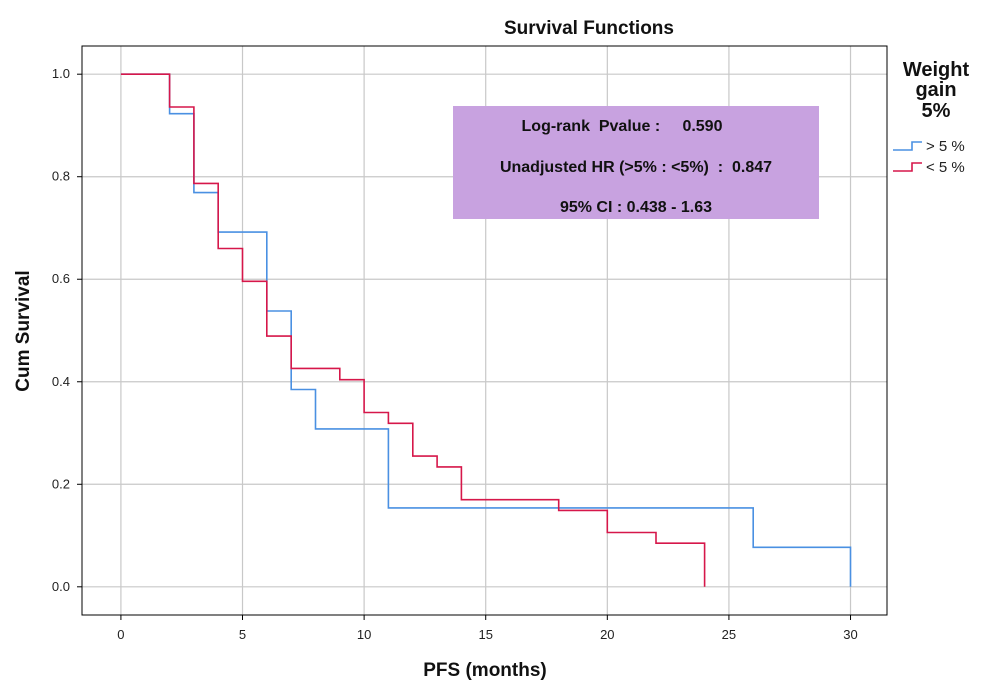 The image size is (981, 684). I want to click on logrank-pvalue-text: Log-rank Pvalue : 0.590, so click(622, 126).